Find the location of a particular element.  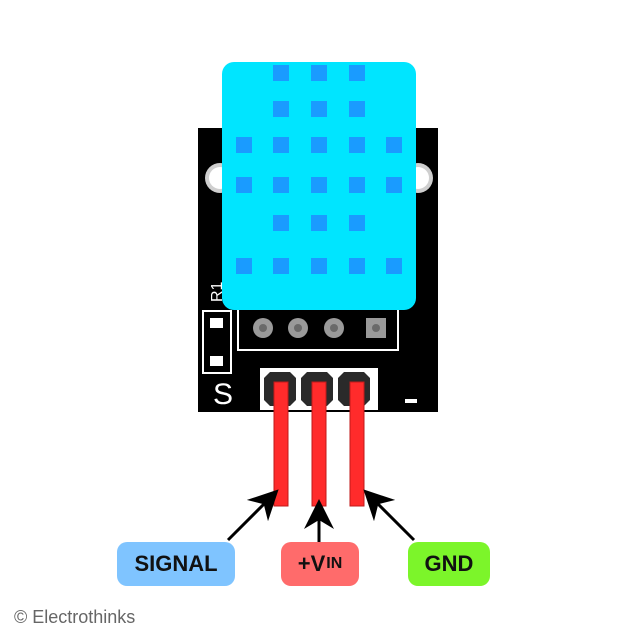

gnd-wire is located at coordinates (357, 444).